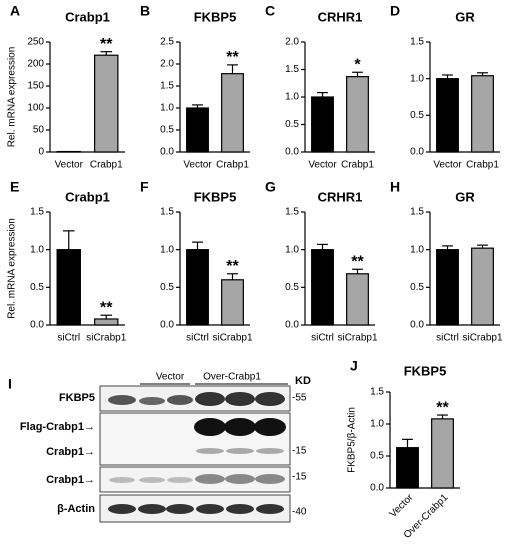 The height and width of the screenshot is (550, 524). What do you see at coordinates (232, 377) in the screenshot?
I see `group-label: Over-Crabp1` at bounding box center [232, 377].